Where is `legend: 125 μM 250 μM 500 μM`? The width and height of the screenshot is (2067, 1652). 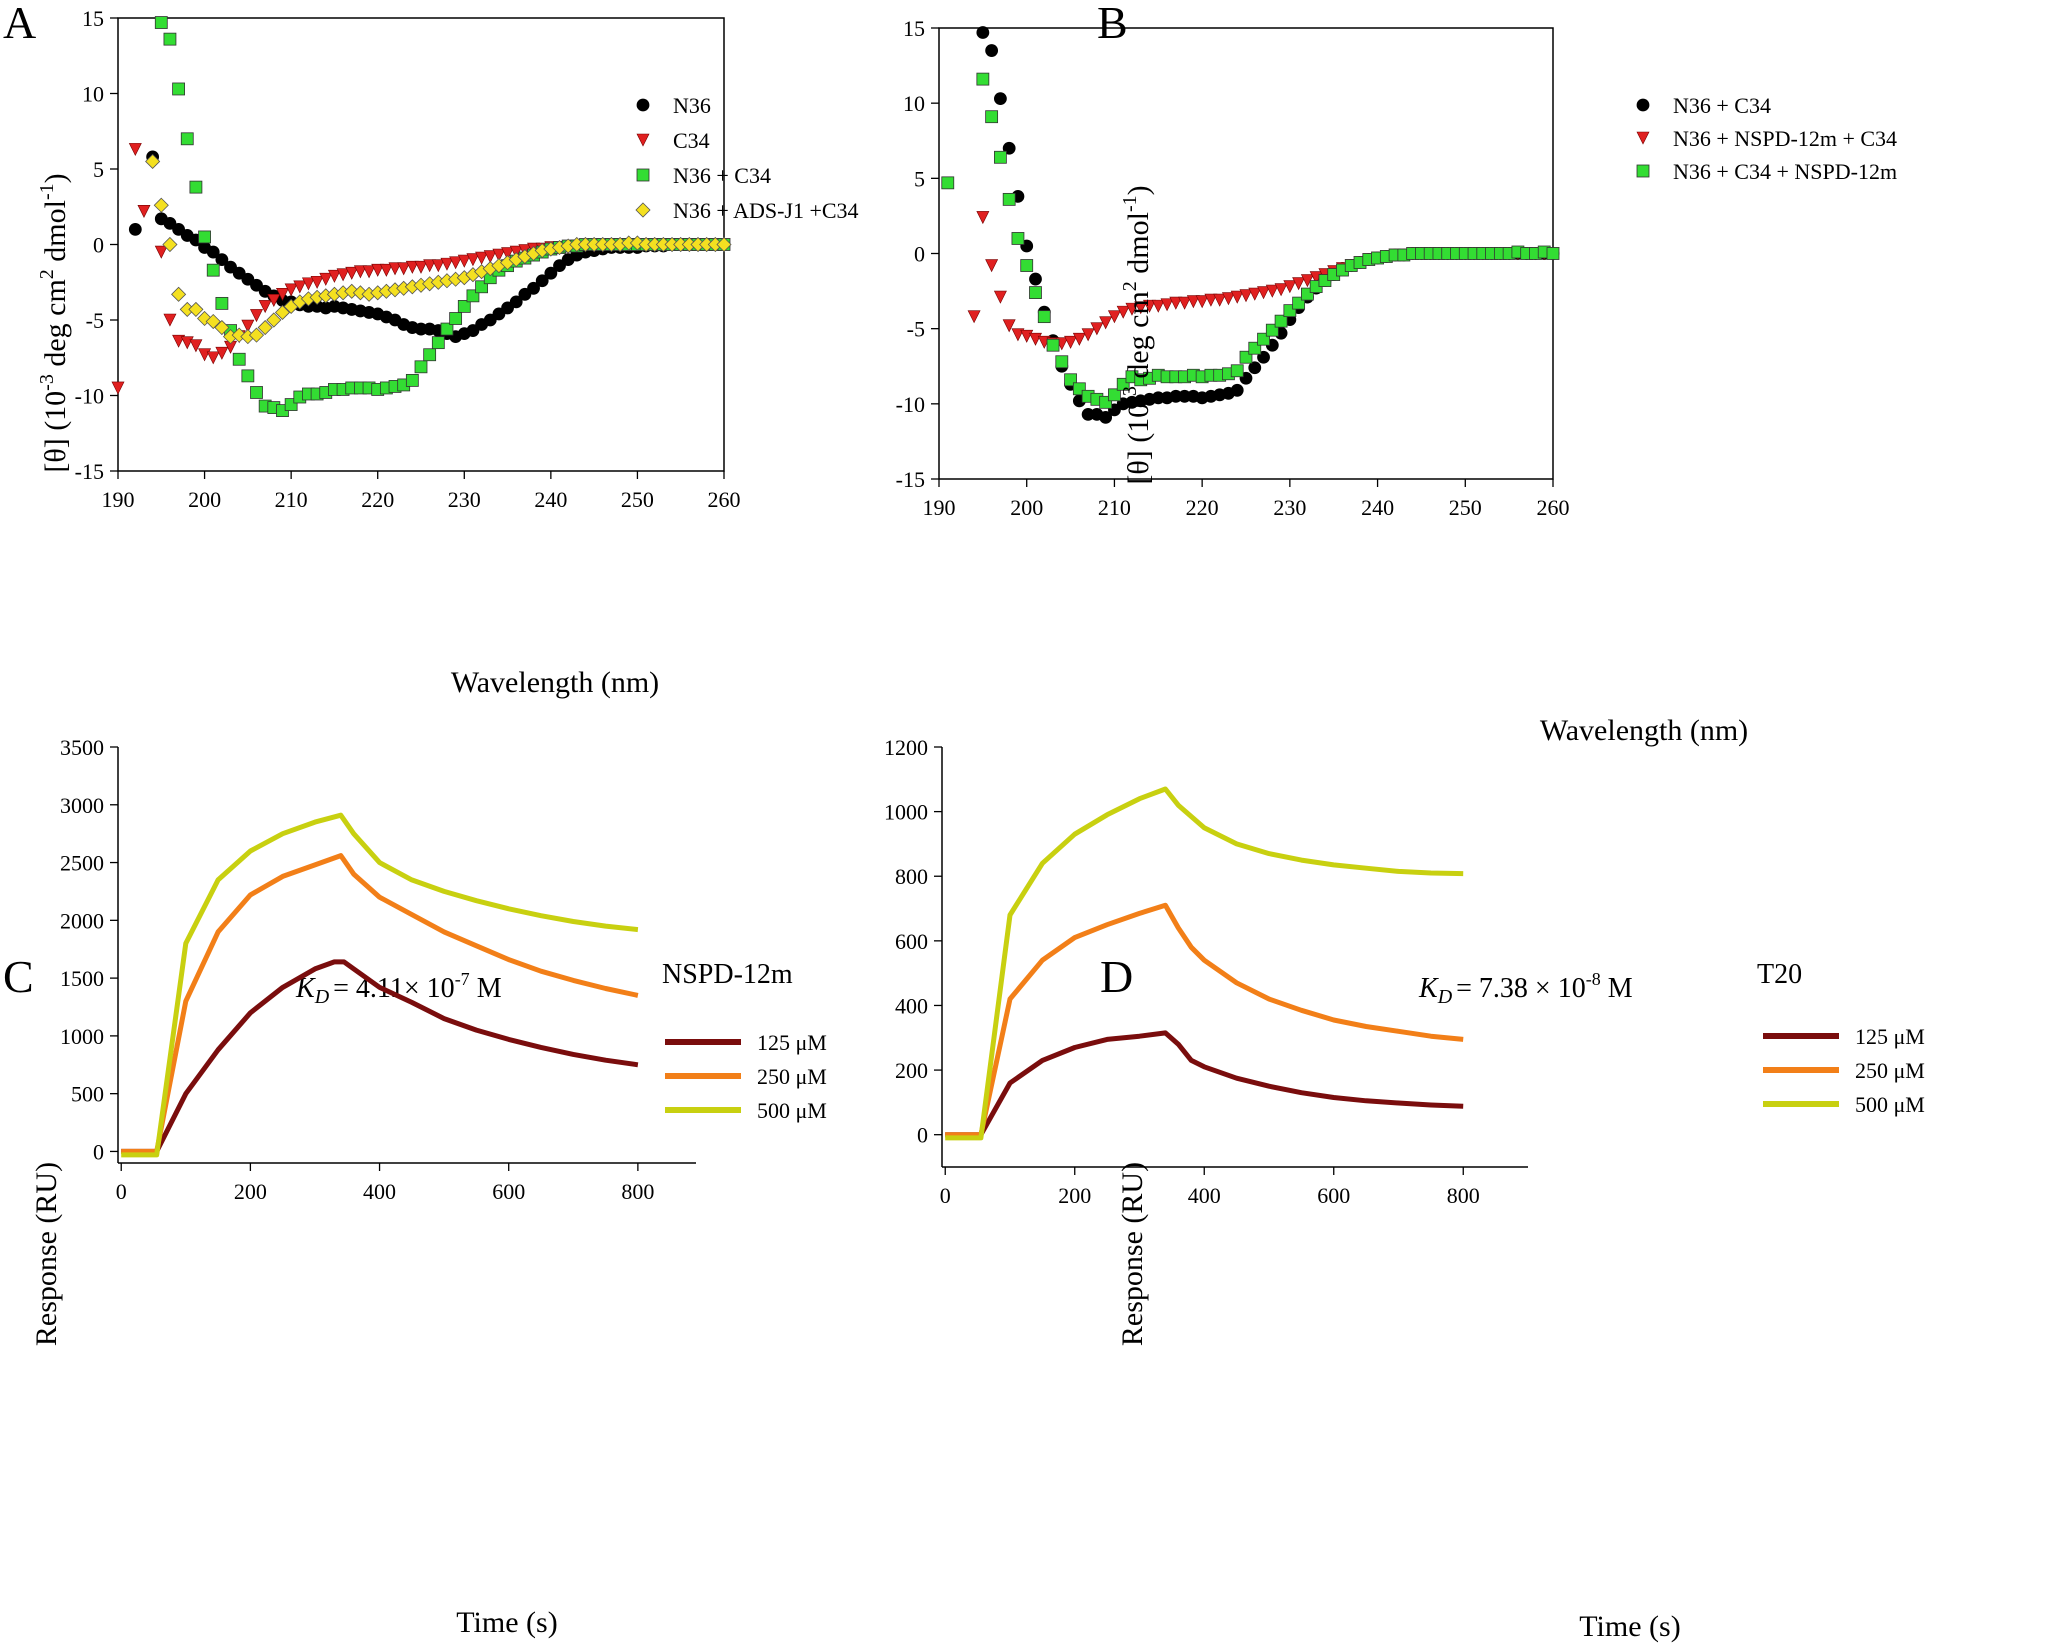 legend: 125 μM 250 μM 500 μM is located at coordinates (746, 1076).